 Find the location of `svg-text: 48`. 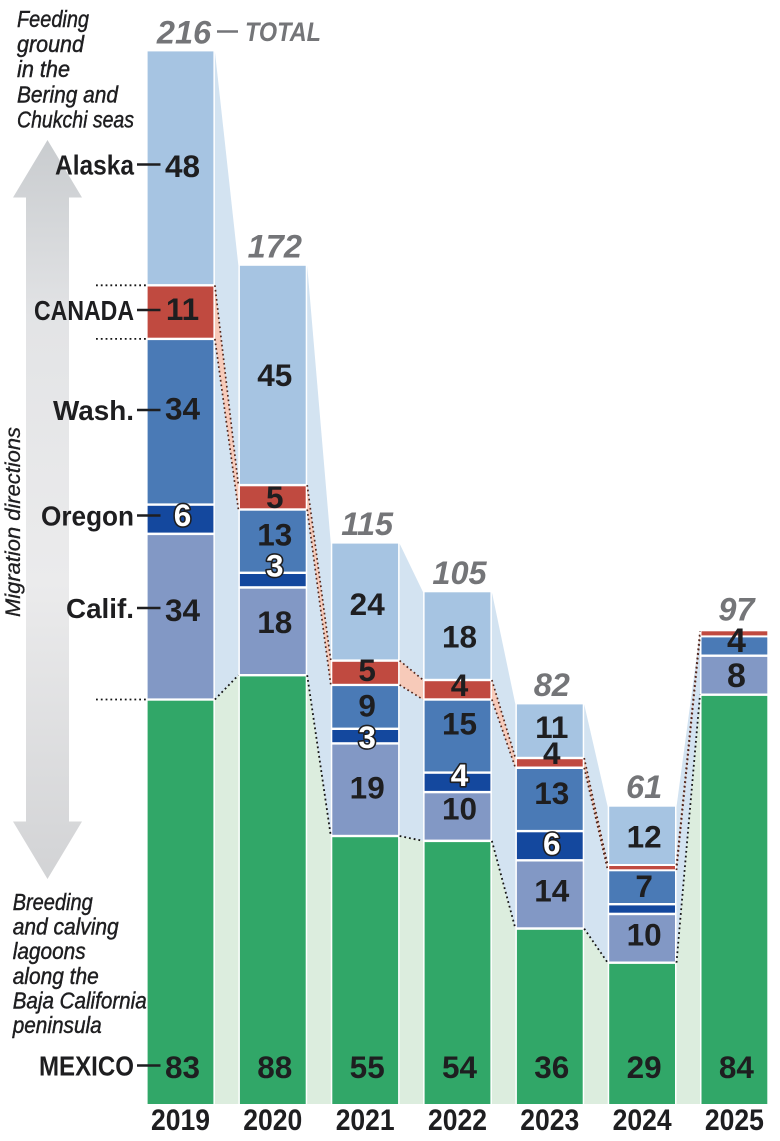

svg-text: 48 is located at coordinates (182, 166).